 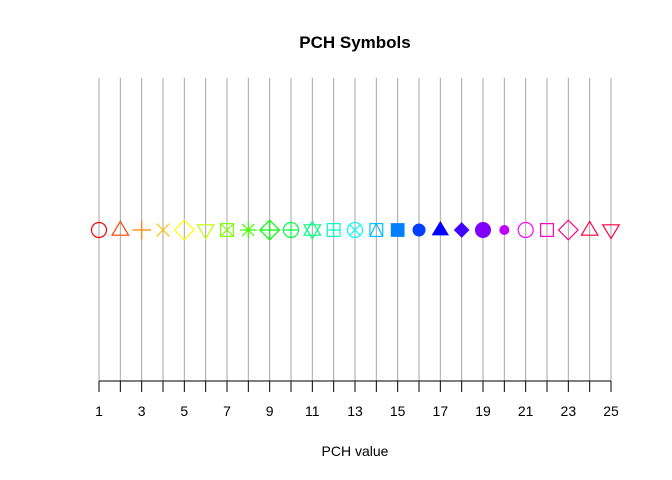 I want to click on x-tick-label: 13, so click(x=355, y=411).